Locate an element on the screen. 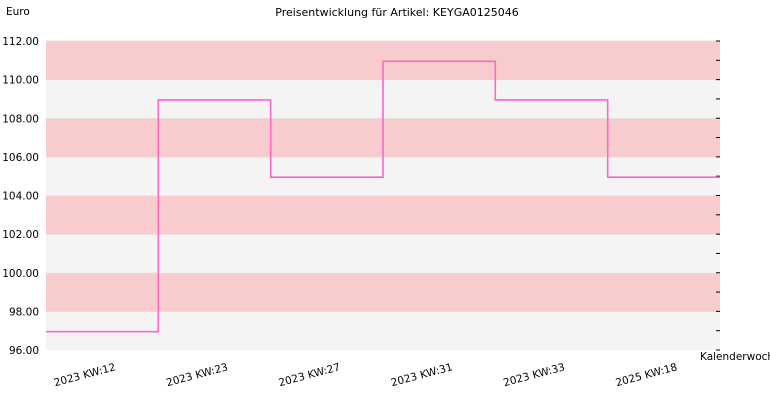 The height and width of the screenshot is (400, 770). x-tick-label: 2023 KW:12 is located at coordinates (85, 375).